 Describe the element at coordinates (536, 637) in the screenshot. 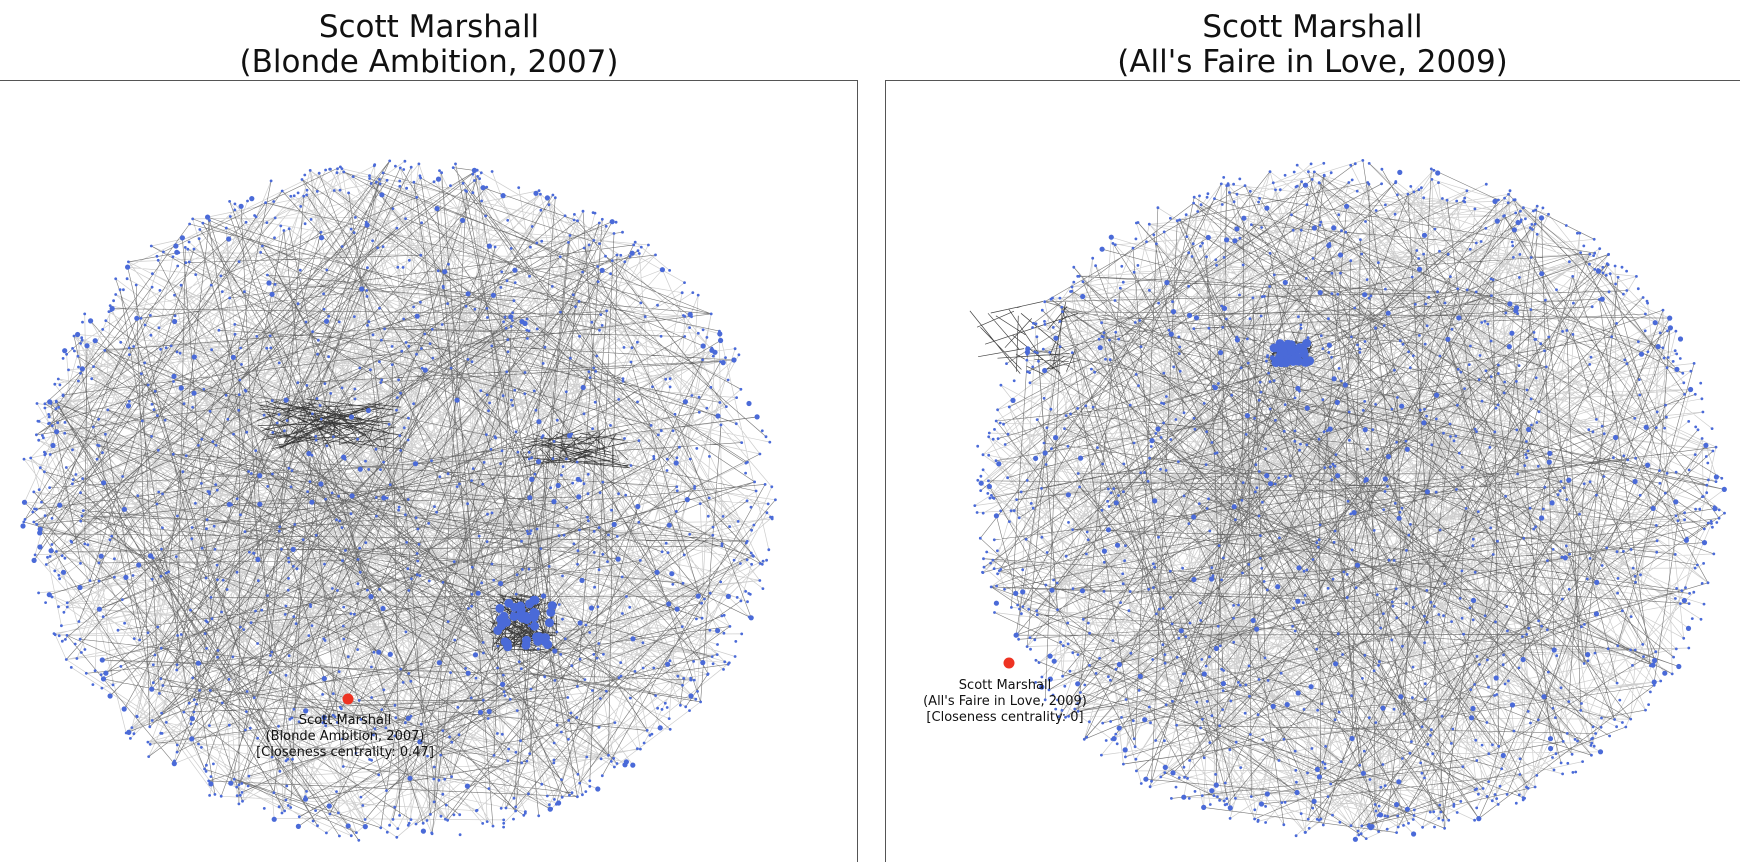

I see `cluster-node` at that location.